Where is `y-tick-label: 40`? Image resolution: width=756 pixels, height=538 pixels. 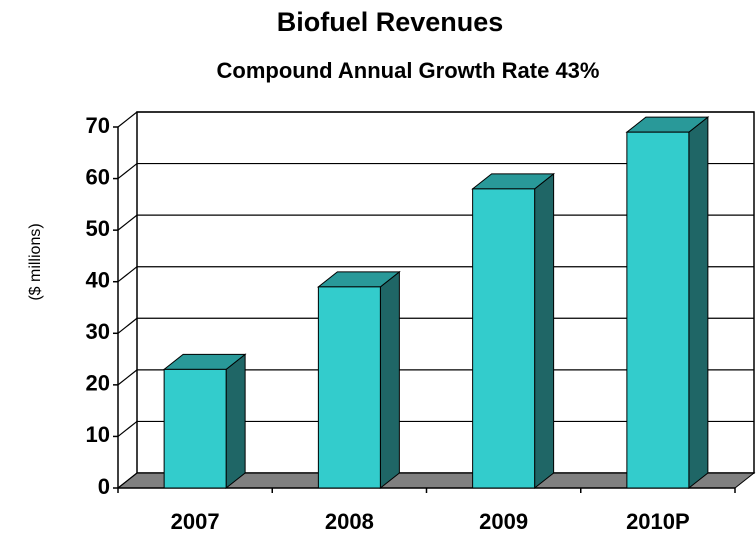 y-tick-label: 40 is located at coordinates (98, 280).